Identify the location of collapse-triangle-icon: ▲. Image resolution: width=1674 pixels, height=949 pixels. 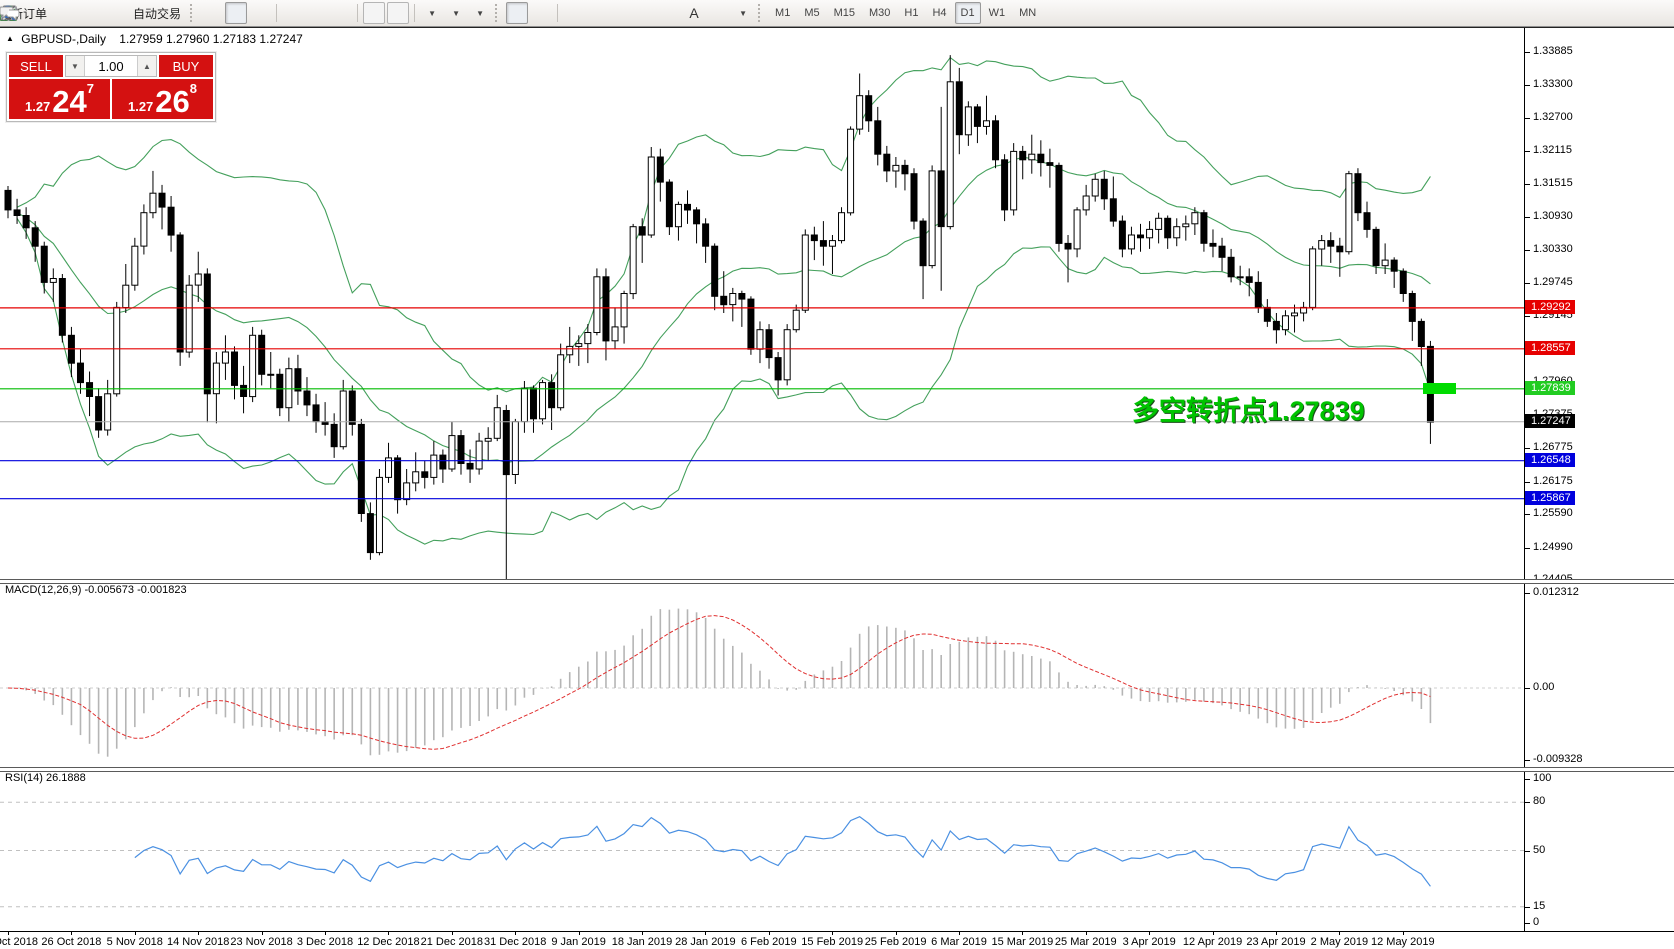
(10, 38).